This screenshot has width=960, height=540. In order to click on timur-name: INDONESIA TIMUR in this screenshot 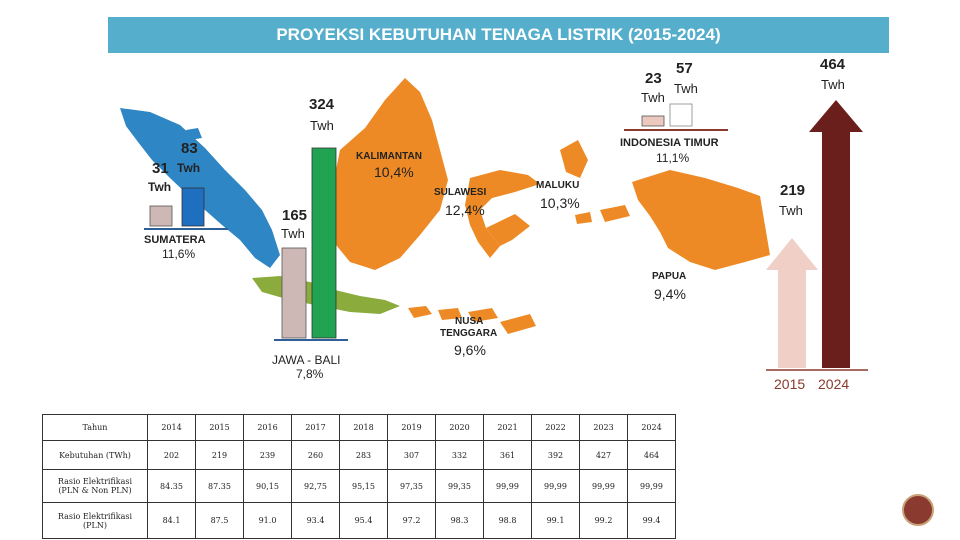, I will do `click(669, 143)`.